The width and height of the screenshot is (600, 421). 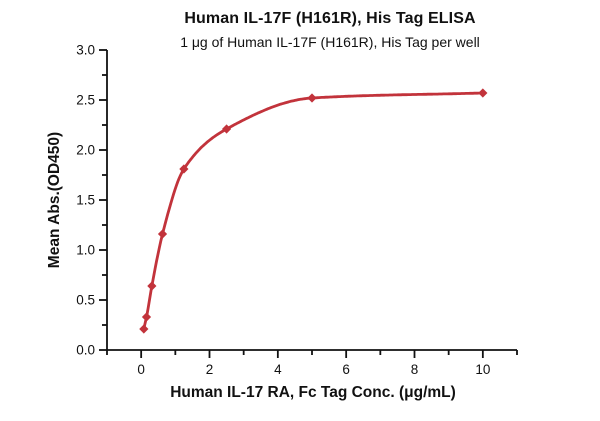 I want to click on x-tick-label: 10, so click(x=482, y=369).